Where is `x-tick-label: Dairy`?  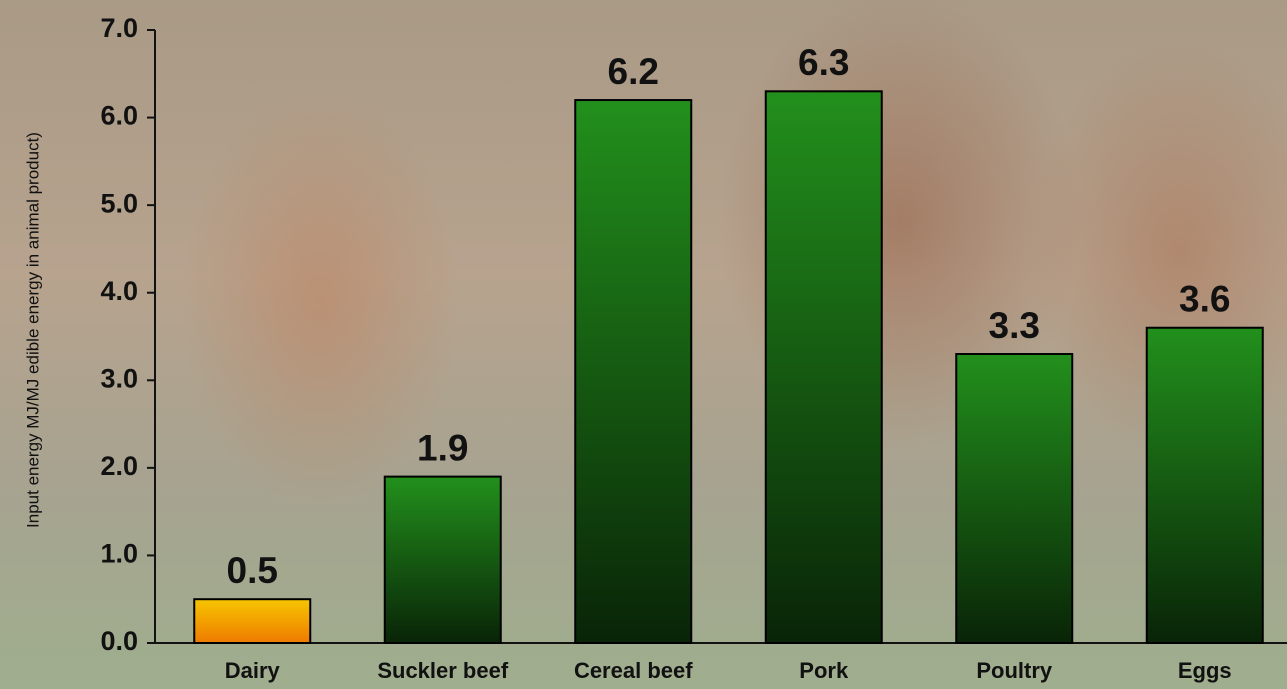
x-tick-label: Dairy is located at coordinates (253, 670).